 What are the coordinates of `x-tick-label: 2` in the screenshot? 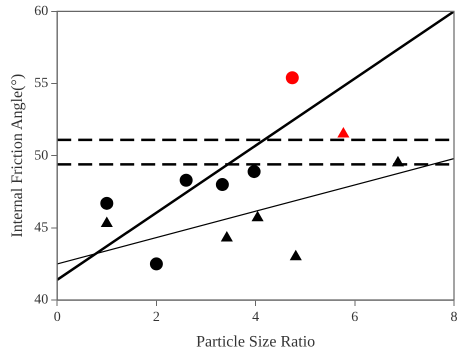 It's located at (156, 318).